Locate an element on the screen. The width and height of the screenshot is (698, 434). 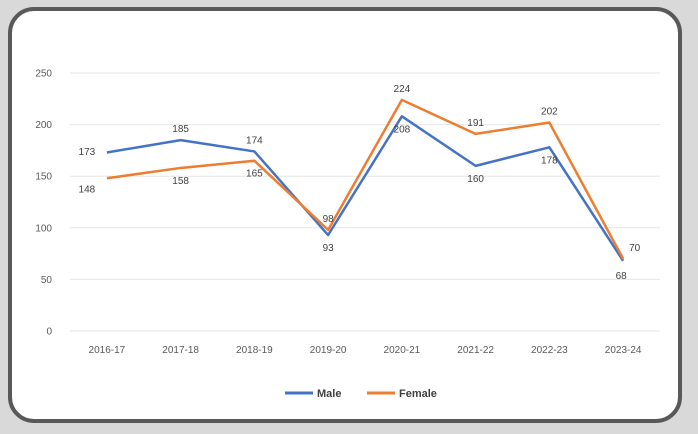
x-tick-label: 2023-24 is located at coordinates (623, 350).